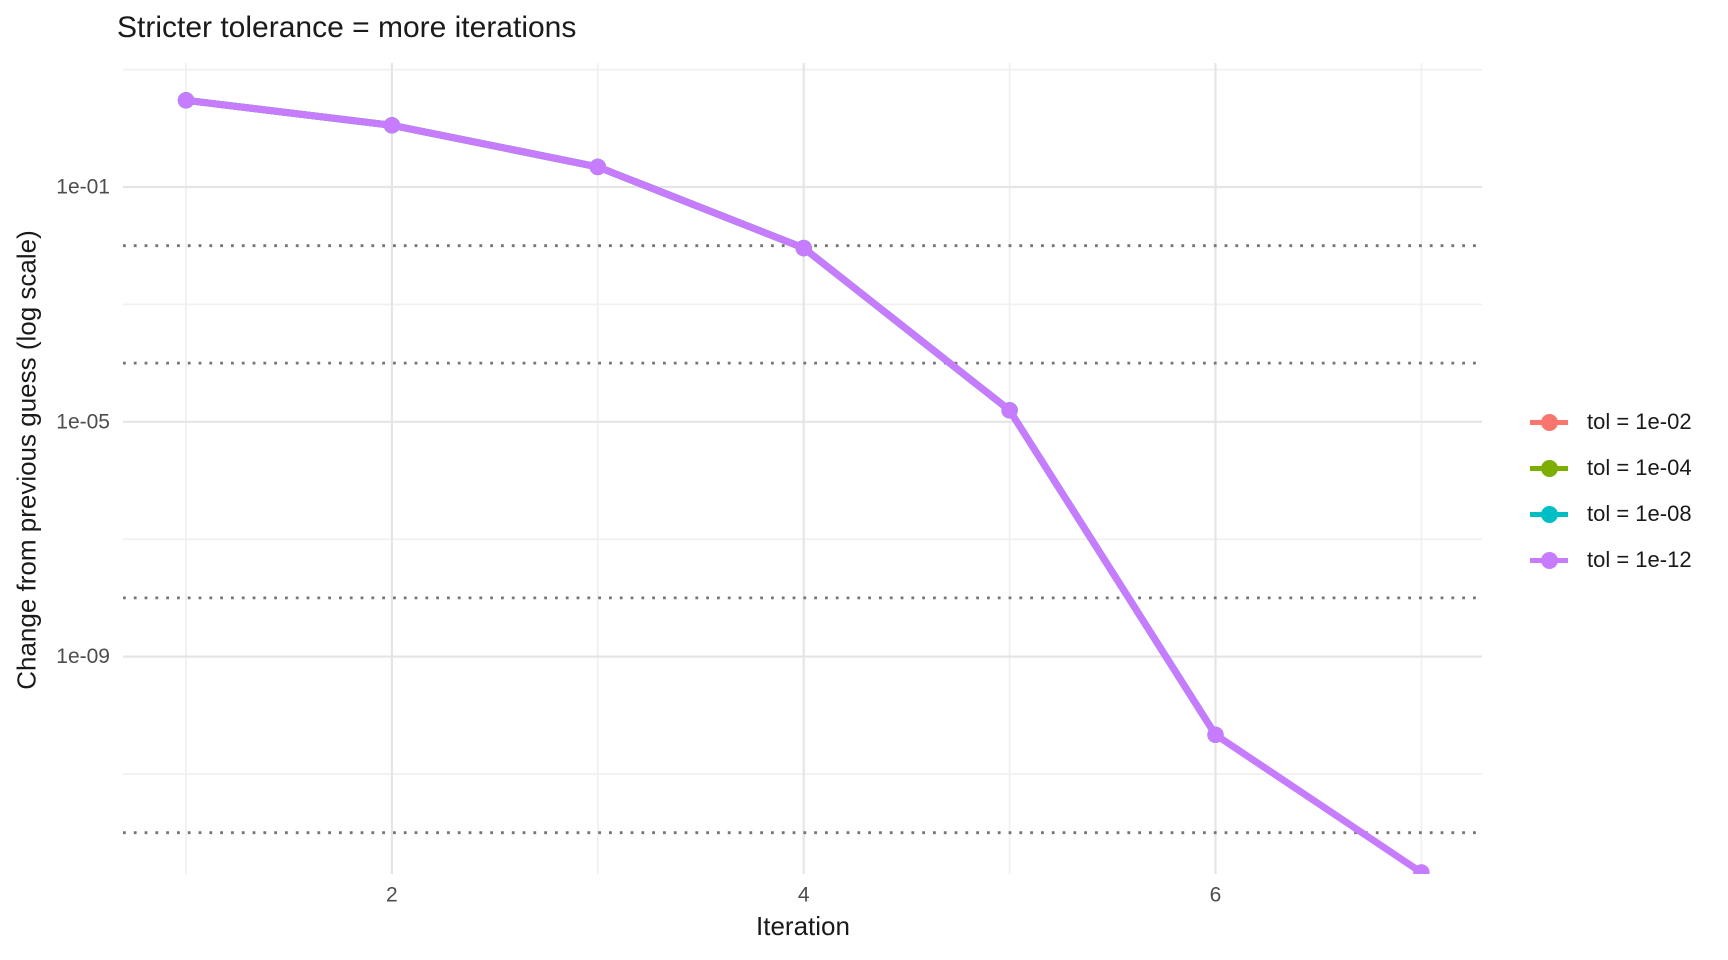 This screenshot has width=1728, height=960. I want to click on y-tick-label: 1e-05, so click(83, 421).